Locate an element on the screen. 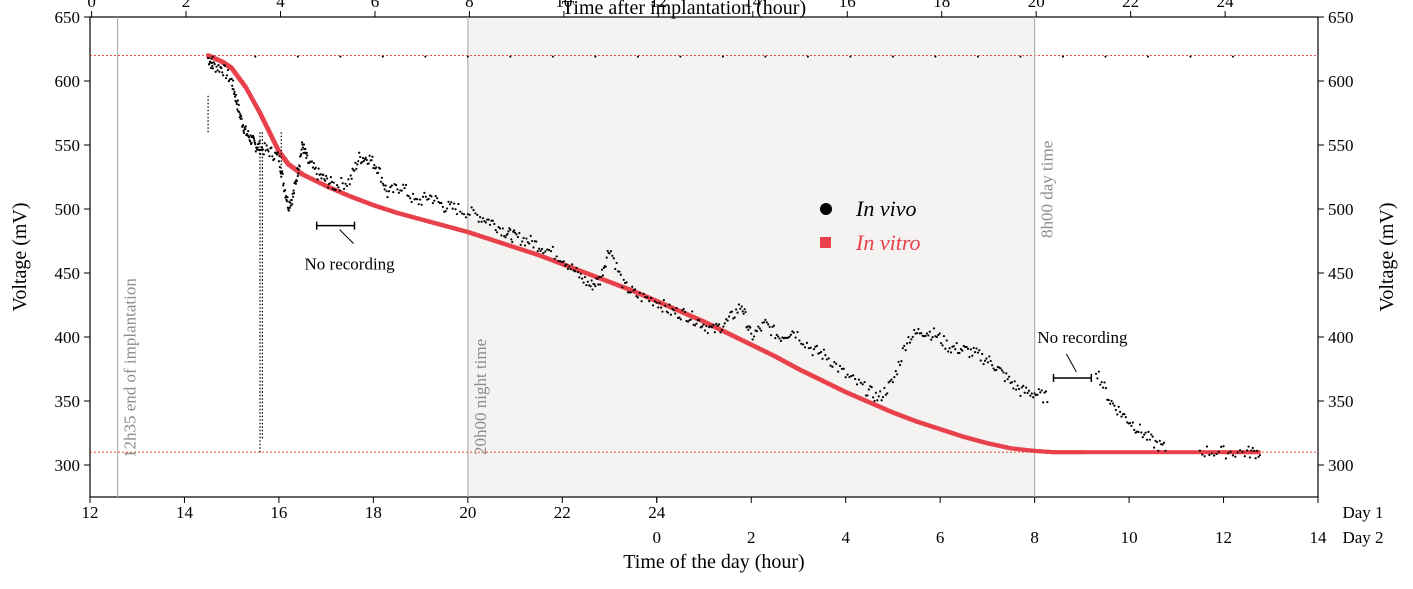 This screenshot has width=1413, height=589. no-recording-label: No recording is located at coordinates (350, 264).